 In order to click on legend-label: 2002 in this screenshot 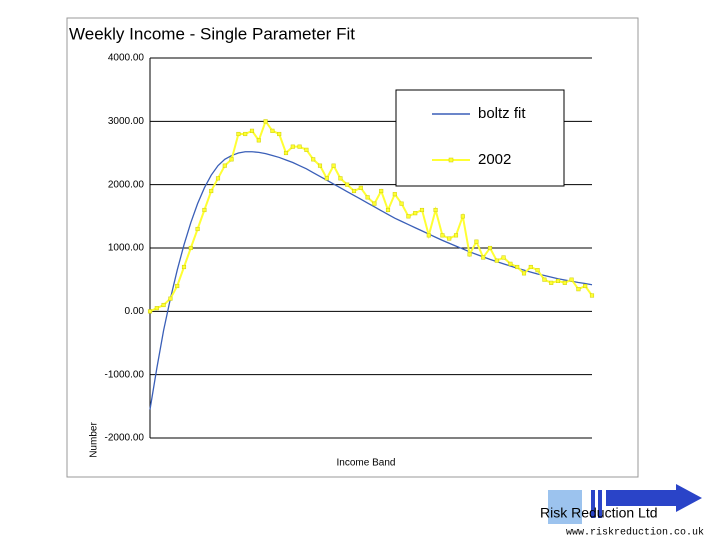, I will do `click(494, 159)`.